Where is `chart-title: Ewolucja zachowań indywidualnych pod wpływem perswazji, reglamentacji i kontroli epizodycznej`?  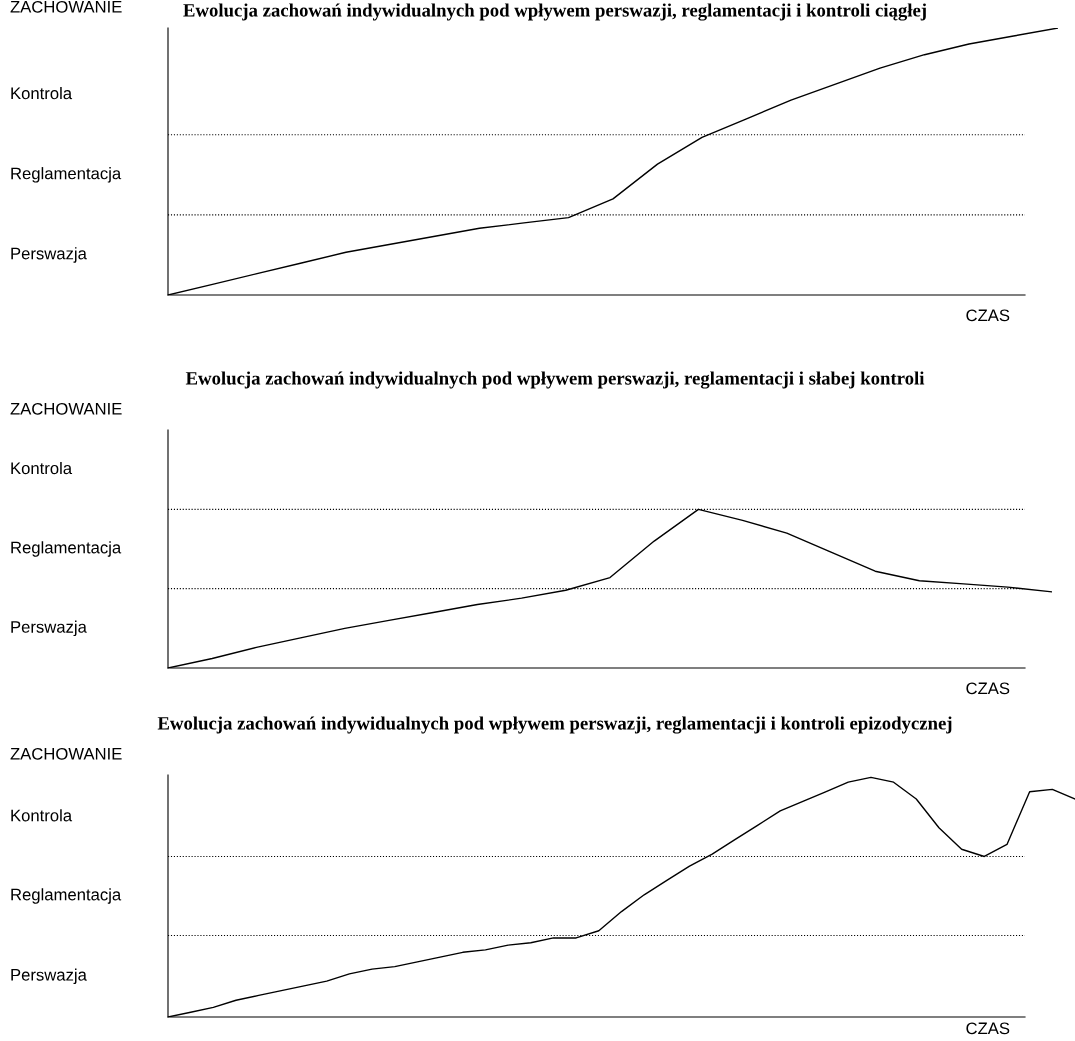
chart-title: Ewolucja zachowań indywidualnych pod wpływem perswazji, reglamentacji i kontroli epizodycznej is located at coordinates (554, 725).